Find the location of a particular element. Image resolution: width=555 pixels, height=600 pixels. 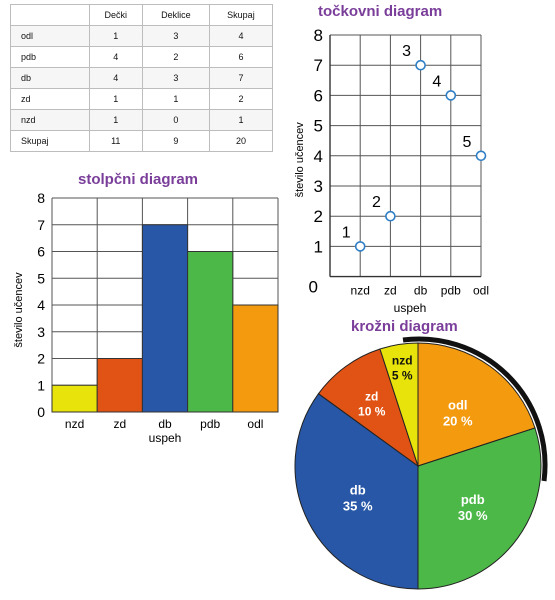

point-label: 5 is located at coordinates (467, 142).